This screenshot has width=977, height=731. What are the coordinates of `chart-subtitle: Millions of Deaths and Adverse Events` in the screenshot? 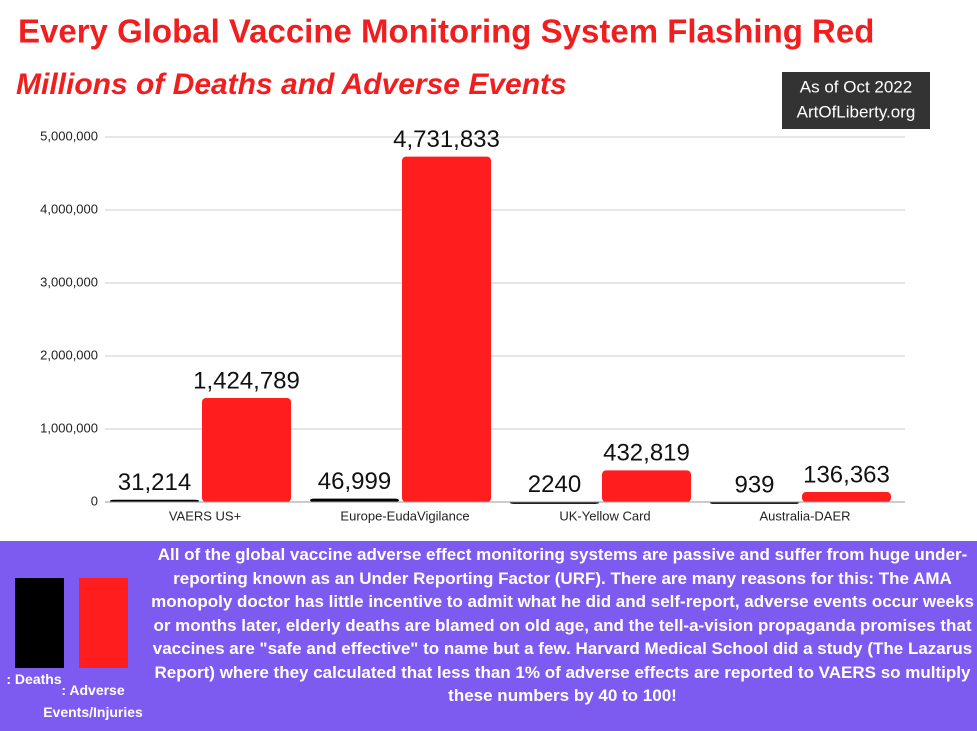 It's located at (291, 84).